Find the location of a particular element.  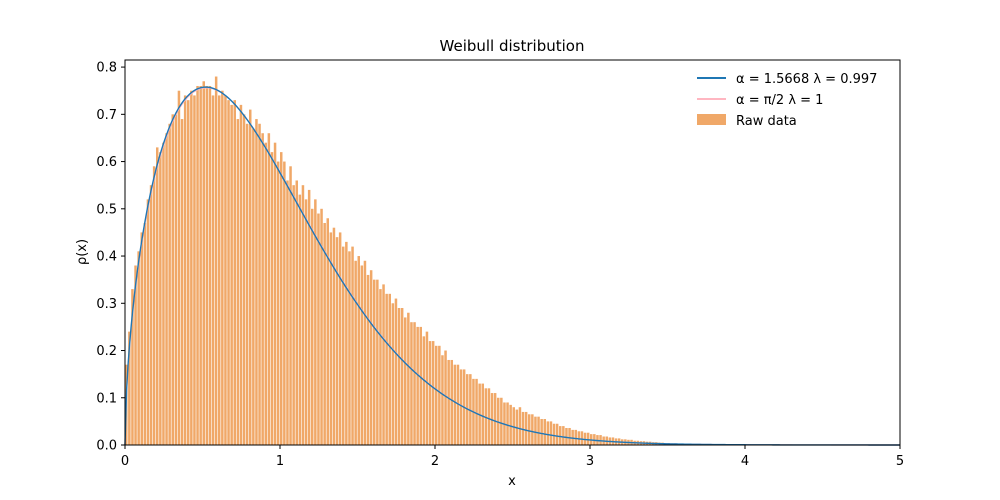

y-tick-label: 0.5 is located at coordinates (106, 209).